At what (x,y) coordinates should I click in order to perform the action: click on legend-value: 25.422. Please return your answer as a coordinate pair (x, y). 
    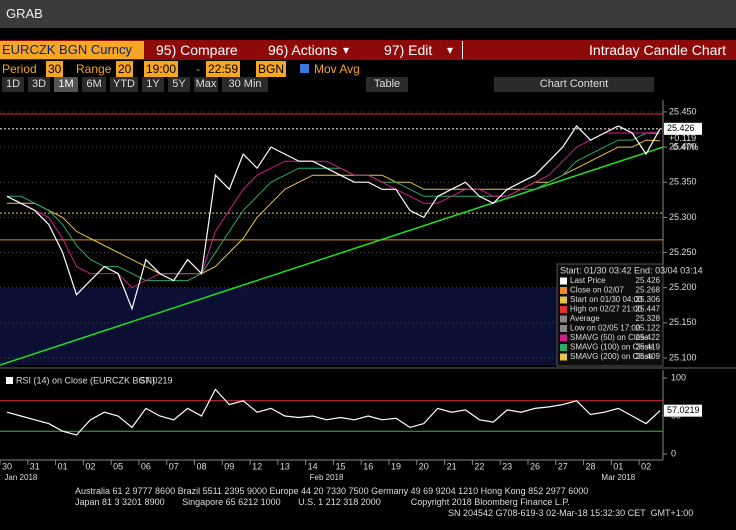
    Looking at the image, I should click on (648, 337).